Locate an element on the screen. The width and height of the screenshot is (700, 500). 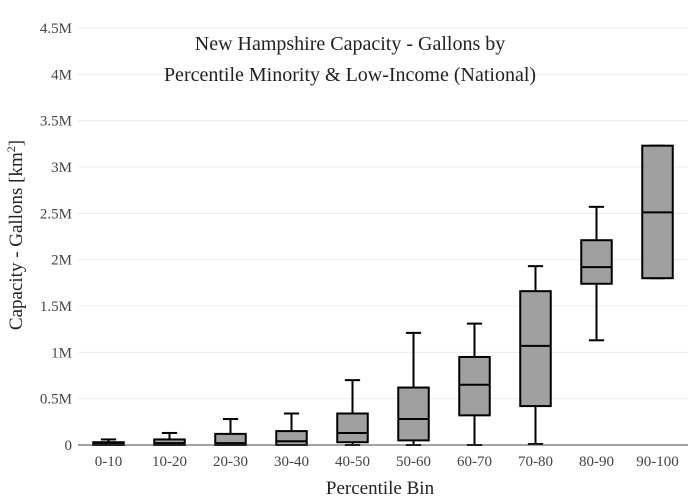
x-tick-label: 30-40 is located at coordinates (291, 462).